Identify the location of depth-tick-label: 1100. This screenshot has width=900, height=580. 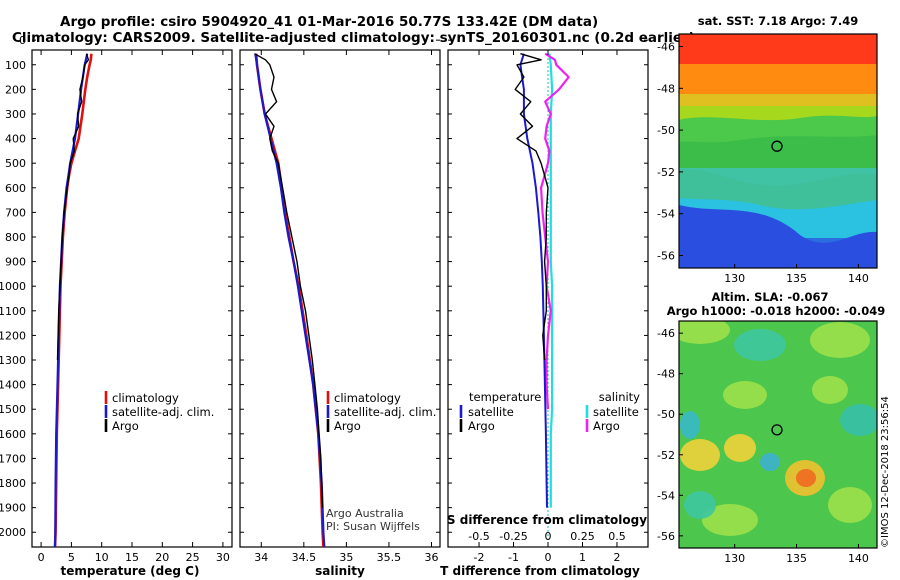
(13, 311).